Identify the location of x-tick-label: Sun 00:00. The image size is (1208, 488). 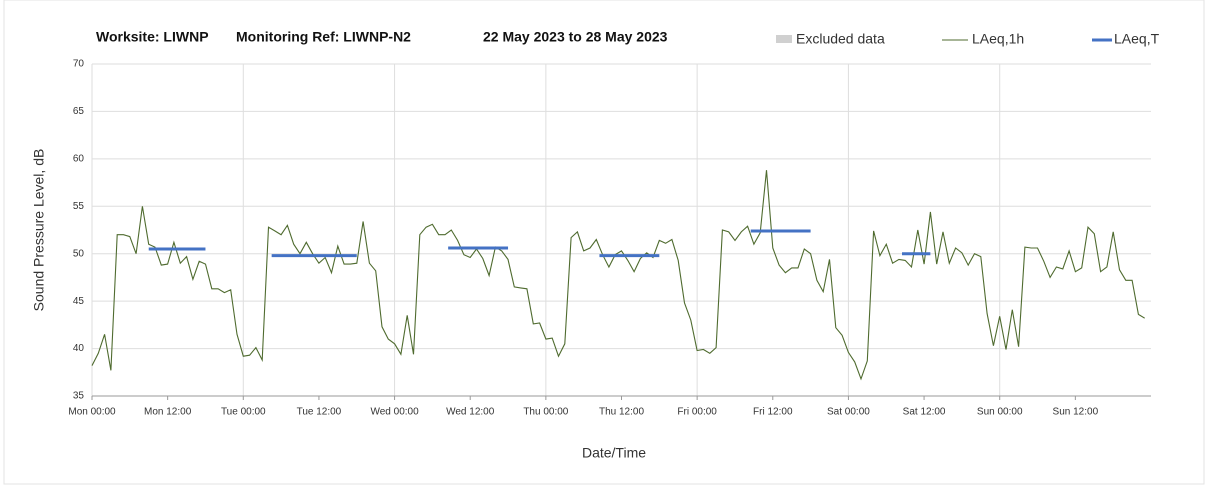
(1000, 412).